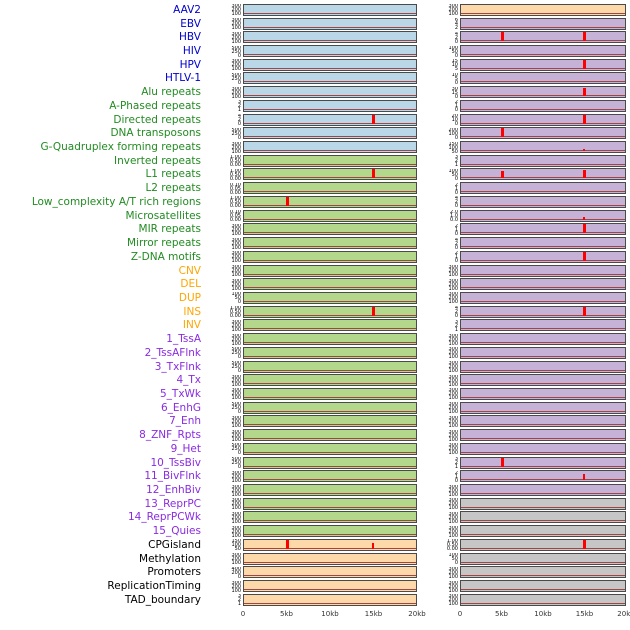 This screenshot has width=630, height=630. What do you see at coordinates (460, 614) in the screenshot?
I see `x-axis-tick-label: 0` at bounding box center [460, 614].